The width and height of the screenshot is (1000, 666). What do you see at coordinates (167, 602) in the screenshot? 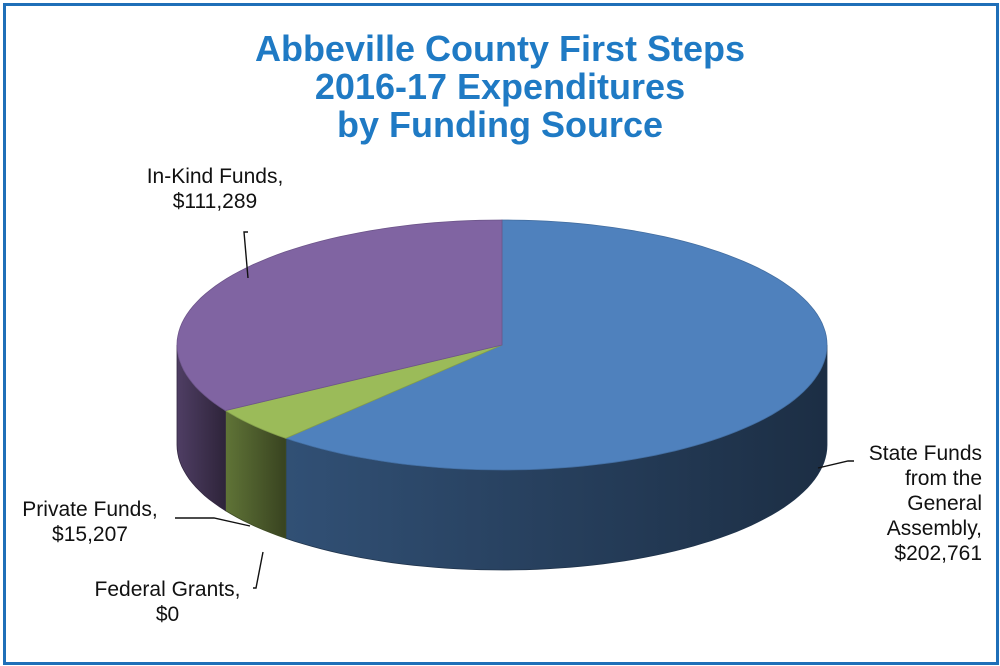
I see `label-federal-grants: Federal Grants, $0` at bounding box center [167, 602].